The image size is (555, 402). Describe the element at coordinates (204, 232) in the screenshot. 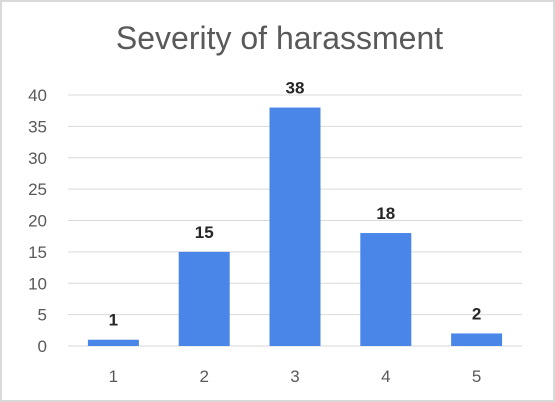

I see `data-label: 15` at that location.